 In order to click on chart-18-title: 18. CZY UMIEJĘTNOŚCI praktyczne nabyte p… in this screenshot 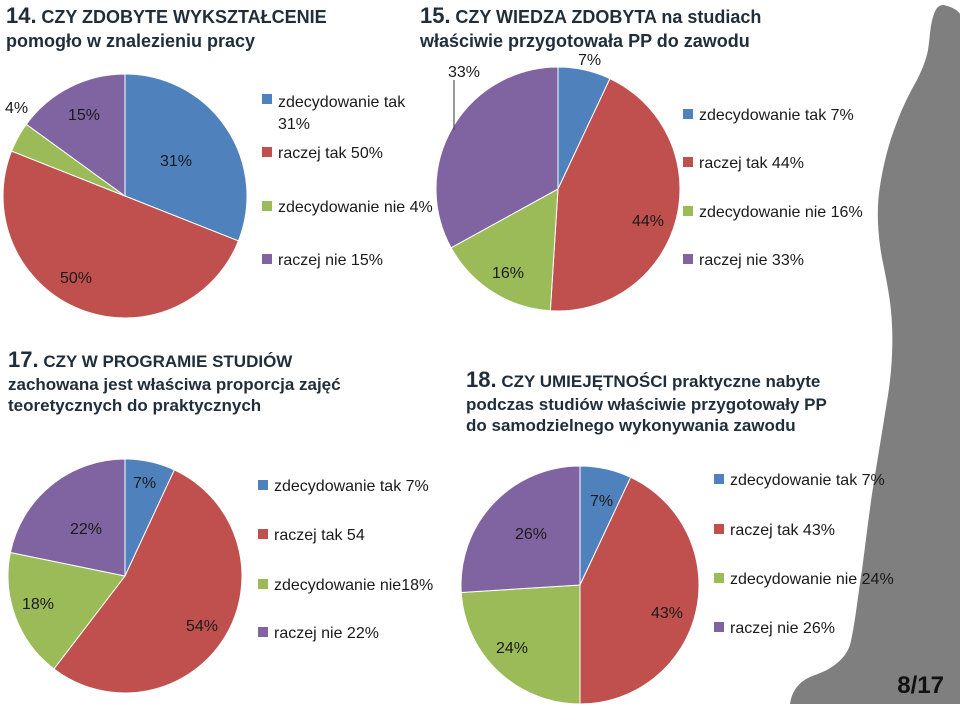, I will do `click(646, 401)`.